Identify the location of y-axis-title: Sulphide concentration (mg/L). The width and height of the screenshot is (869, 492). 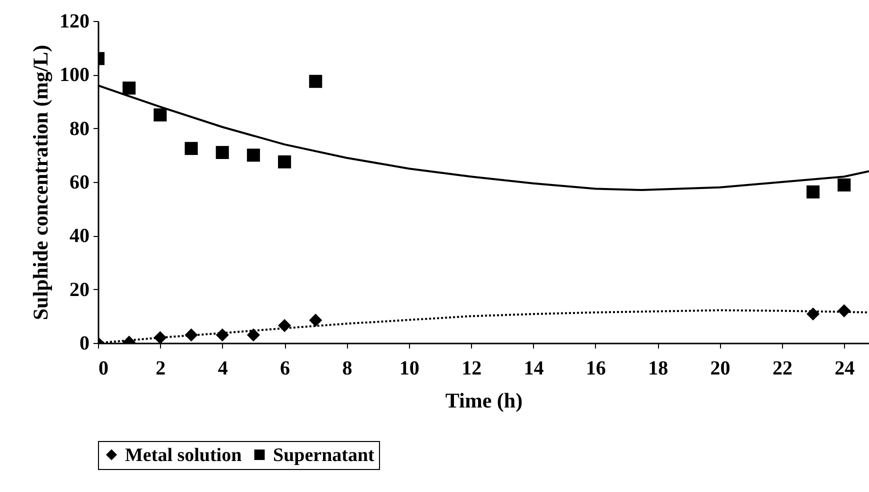
(40, 182).